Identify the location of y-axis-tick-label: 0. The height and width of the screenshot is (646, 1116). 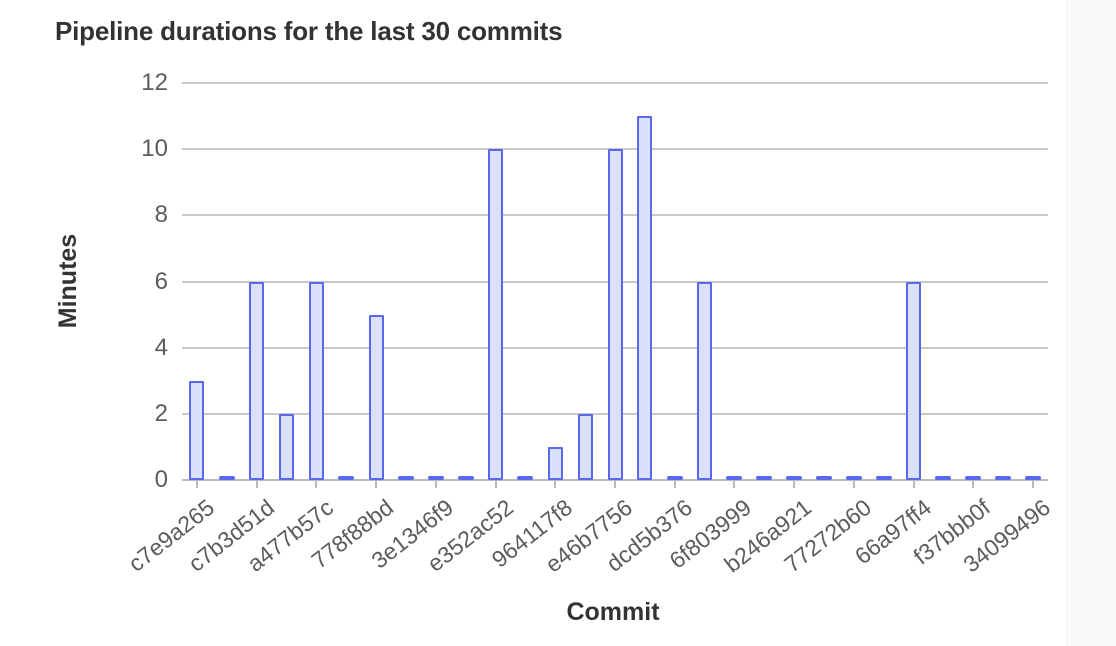
(161, 479).